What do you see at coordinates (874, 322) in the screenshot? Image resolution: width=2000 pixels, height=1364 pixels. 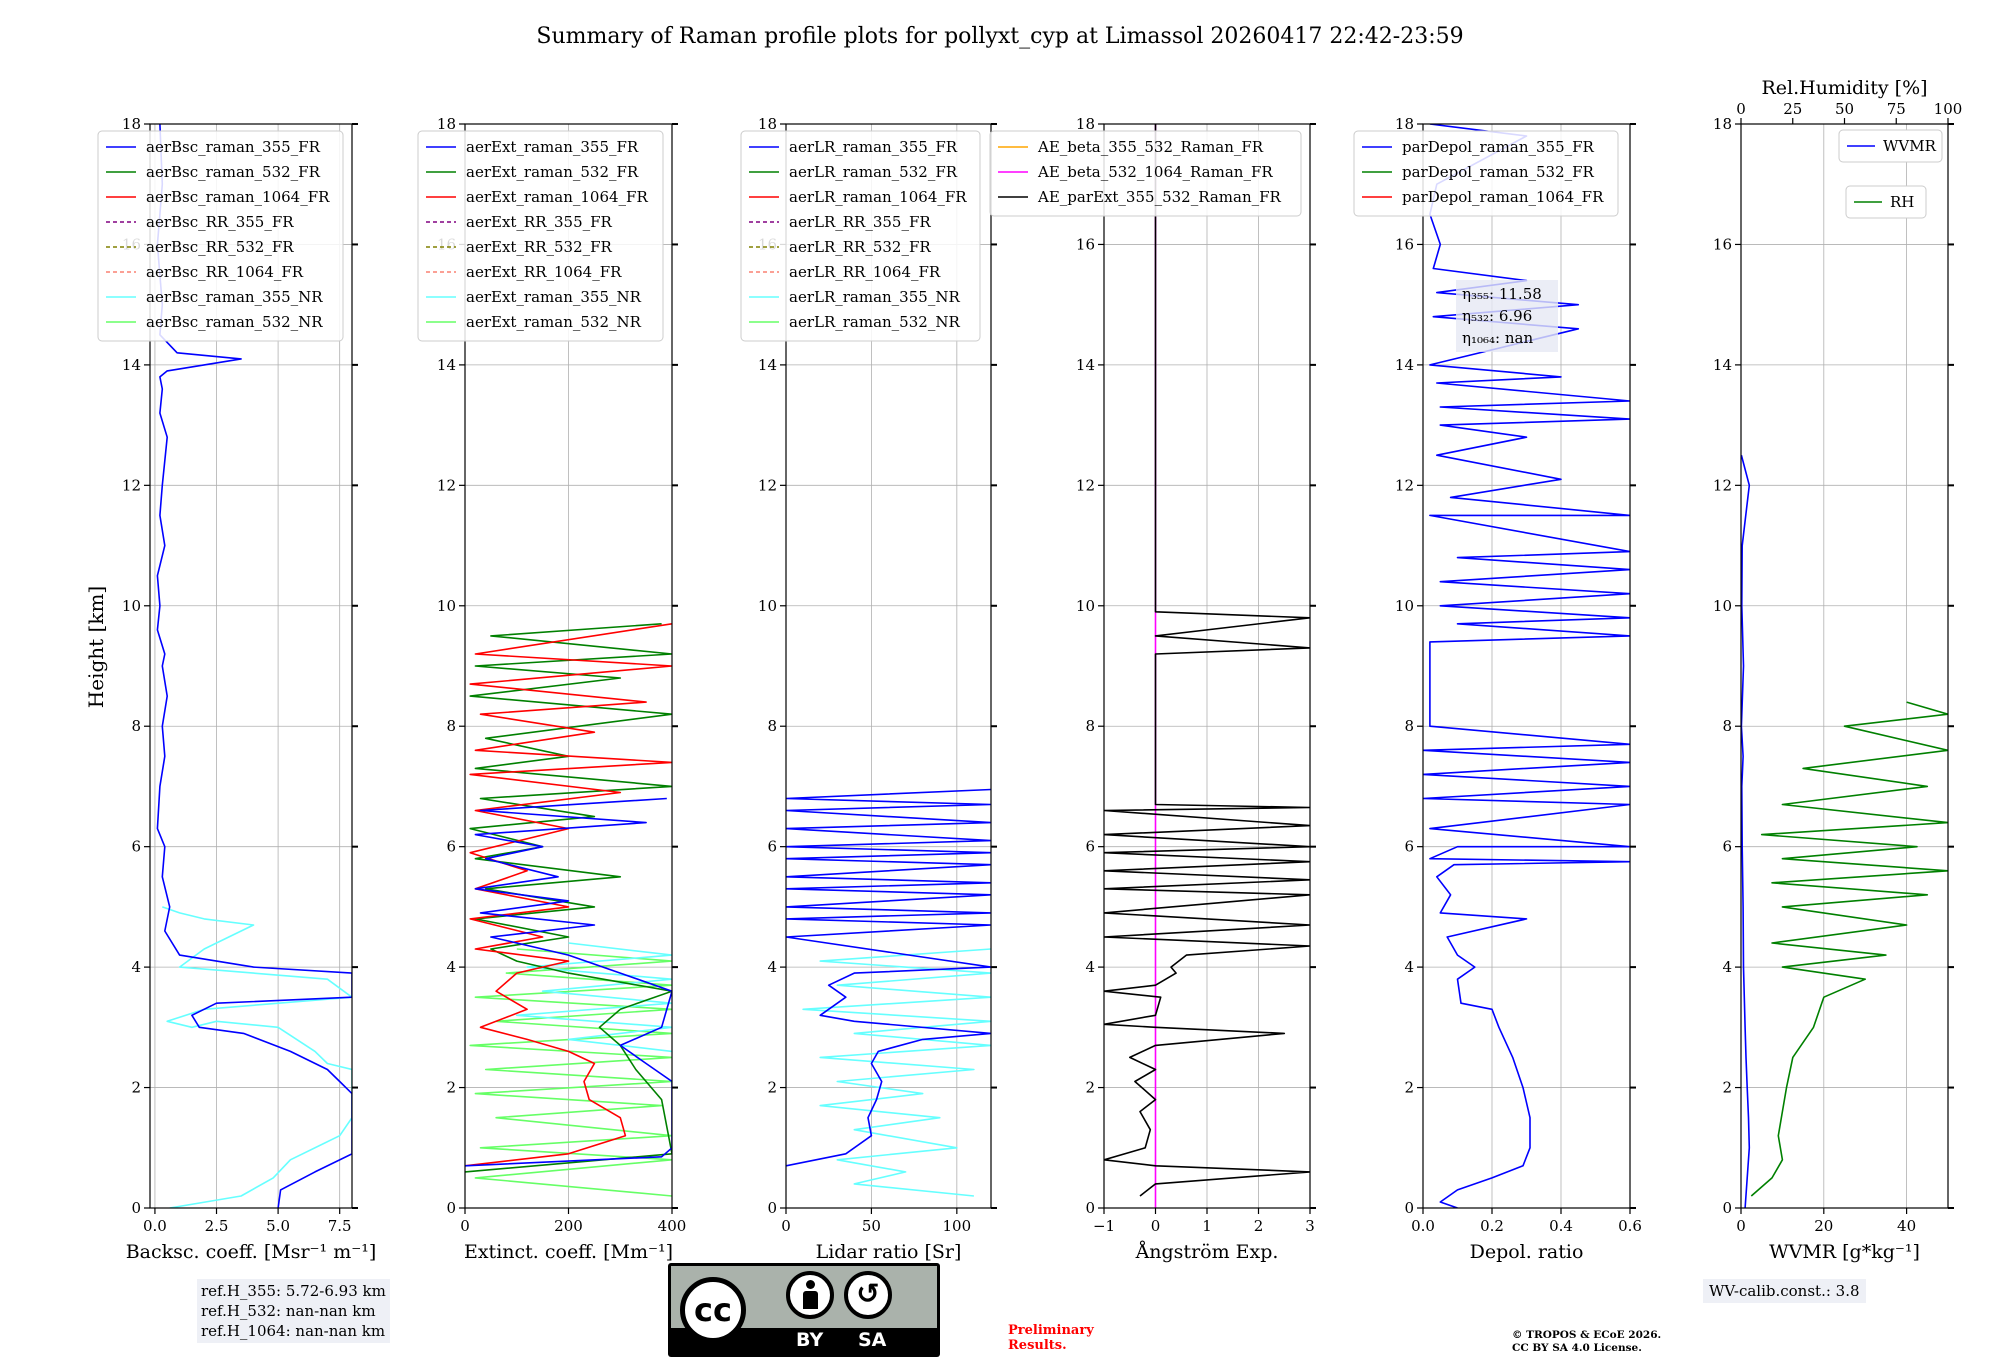 I see `legend-label: aerLR_raman_532_NR` at bounding box center [874, 322].